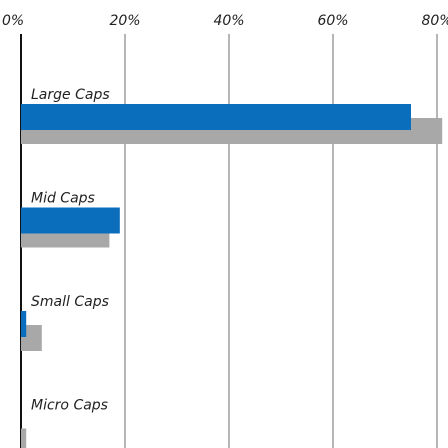 The image size is (448, 448). What do you see at coordinates (63, 199) in the screenshot?
I see `category-label: Mid Caps` at bounding box center [63, 199].